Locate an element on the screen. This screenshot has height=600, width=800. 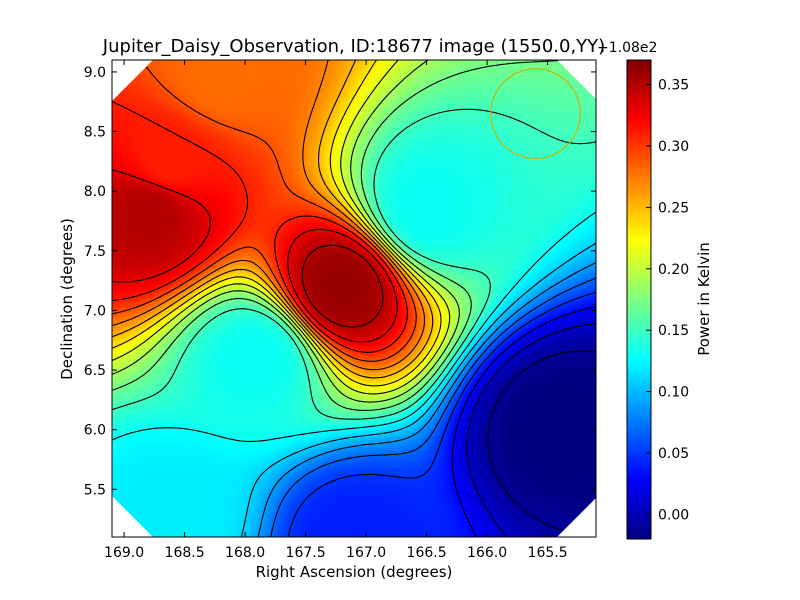
colorbar-offset-text: +1.08e2 is located at coordinates (627, 48).